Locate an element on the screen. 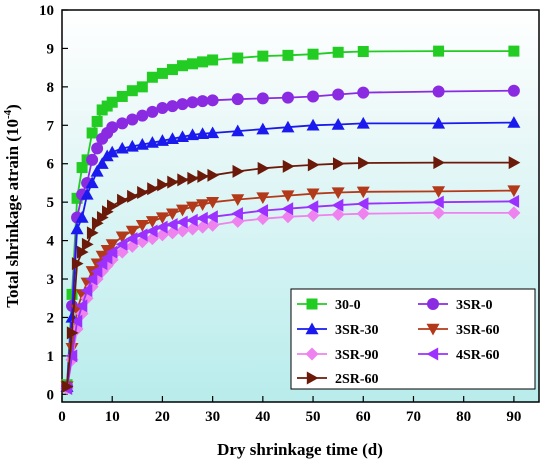  y-tick-label: 6 is located at coordinates (51, 165).